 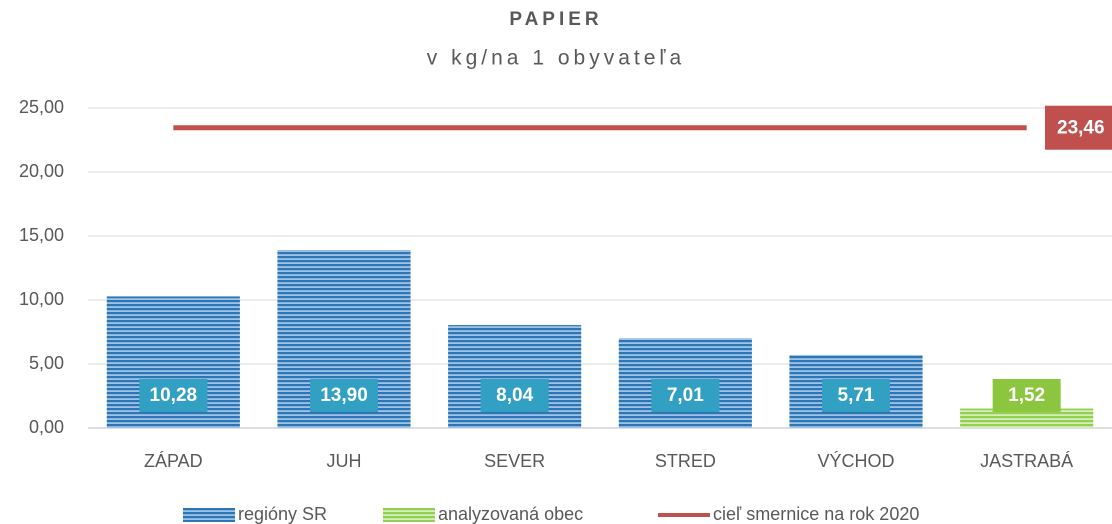 I want to click on chart-subtitle: v kg/na 1 obyvateľa, so click(x=556, y=58).